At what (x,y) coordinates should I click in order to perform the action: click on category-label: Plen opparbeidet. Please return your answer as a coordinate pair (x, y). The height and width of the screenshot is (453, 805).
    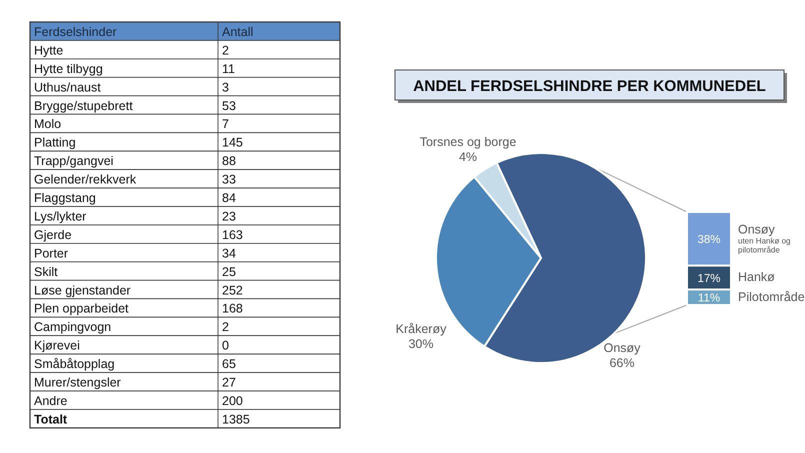
    Looking at the image, I should click on (82, 309).